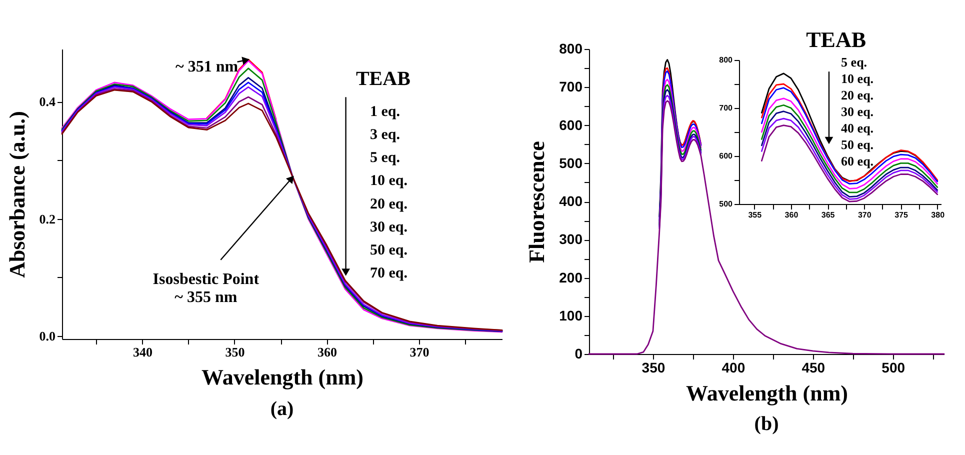 The height and width of the screenshot is (455, 965). Describe the element at coordinates (385, 112) in the screenshot. I see `annotation: 1 eq.` at that location.